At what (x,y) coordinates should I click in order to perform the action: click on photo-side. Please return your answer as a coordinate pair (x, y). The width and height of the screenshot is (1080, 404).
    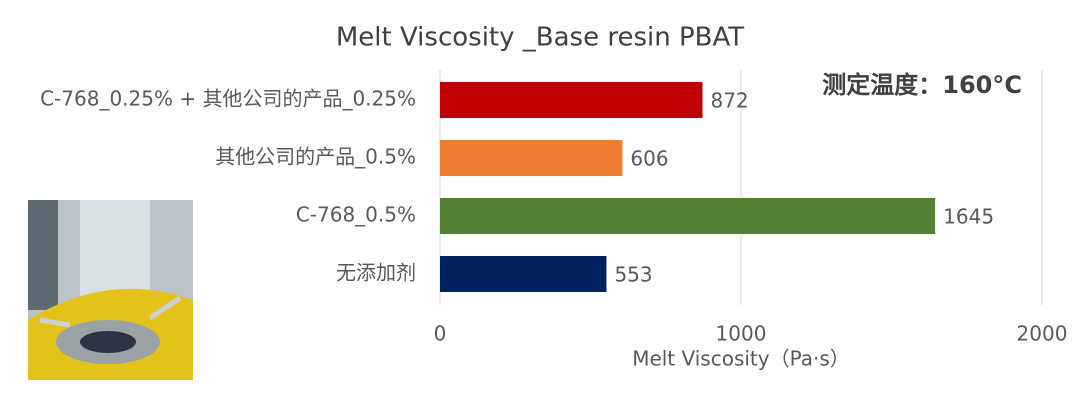
    Looking at the image, I should click on (43, 255).